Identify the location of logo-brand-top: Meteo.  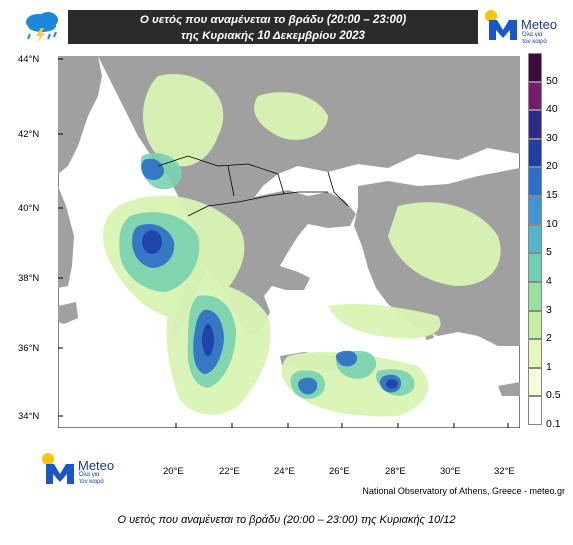
(539, 24).